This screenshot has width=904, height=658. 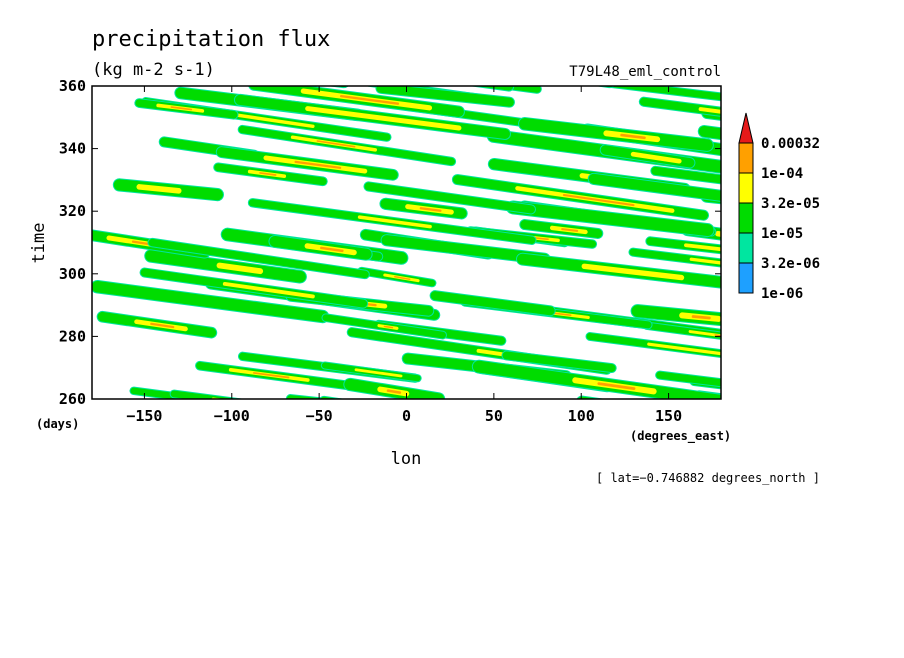 What do you see at coordinates (645, 72) in the screenshot?
I see `run-label: T79L48_eml_control` at bounding box center [645, 72].